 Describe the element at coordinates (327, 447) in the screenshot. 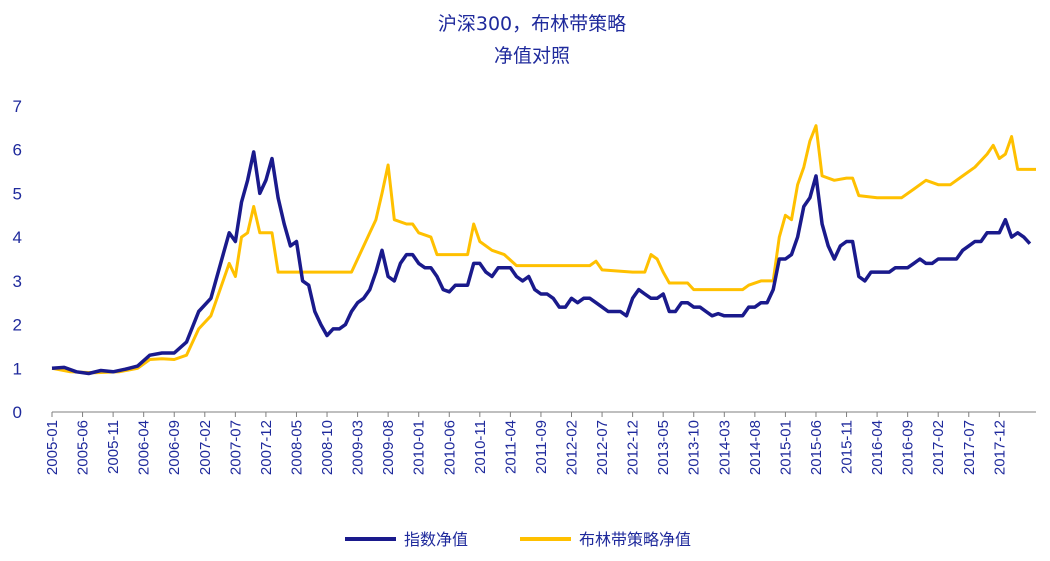

I see `x-tick-label: 2008-10` at that location.